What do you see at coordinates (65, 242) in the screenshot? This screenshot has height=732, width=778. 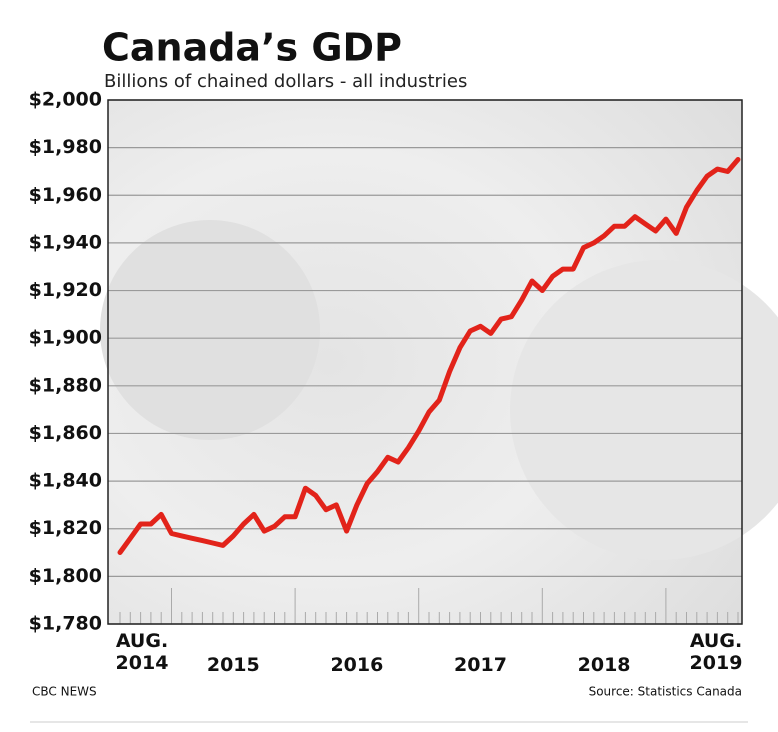 I see `y-tick-label: $1,940` at bounding box center [65, 242].